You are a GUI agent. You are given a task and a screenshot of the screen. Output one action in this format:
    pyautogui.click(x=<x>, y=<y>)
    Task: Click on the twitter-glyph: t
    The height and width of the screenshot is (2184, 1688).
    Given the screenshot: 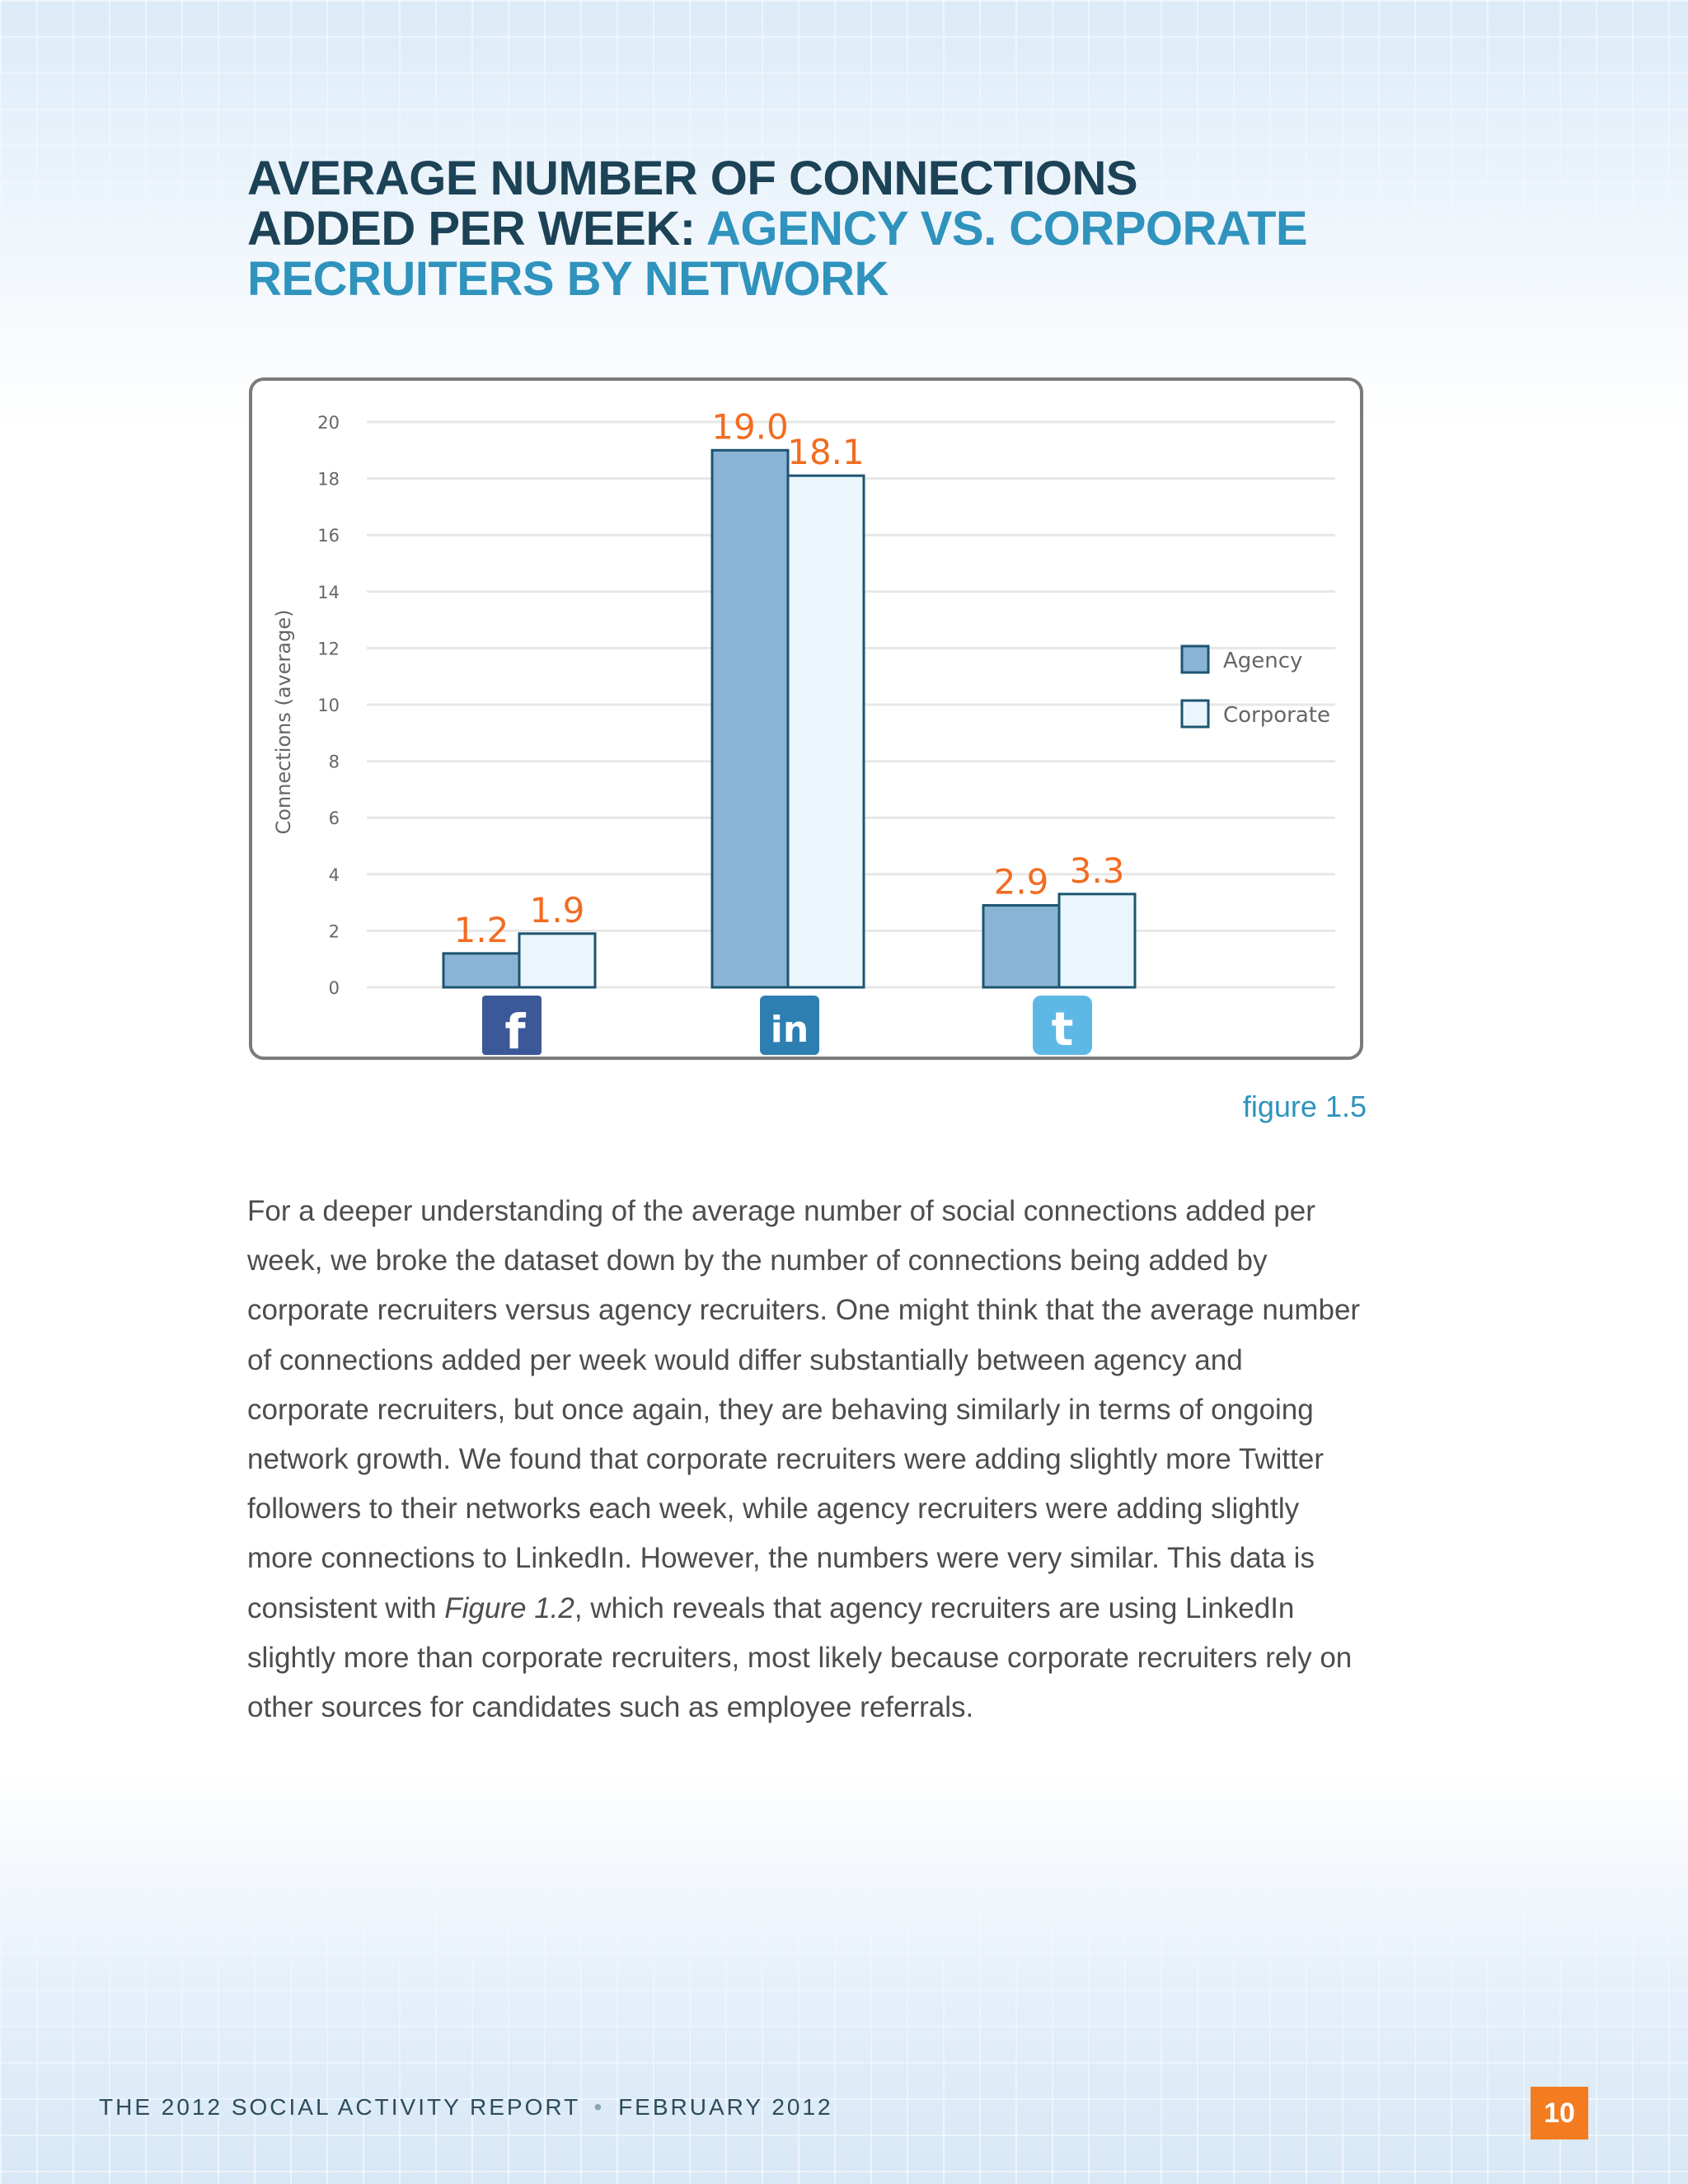 What is the action you would take?
    pyautogui.click(x=1063, y=1030)
    